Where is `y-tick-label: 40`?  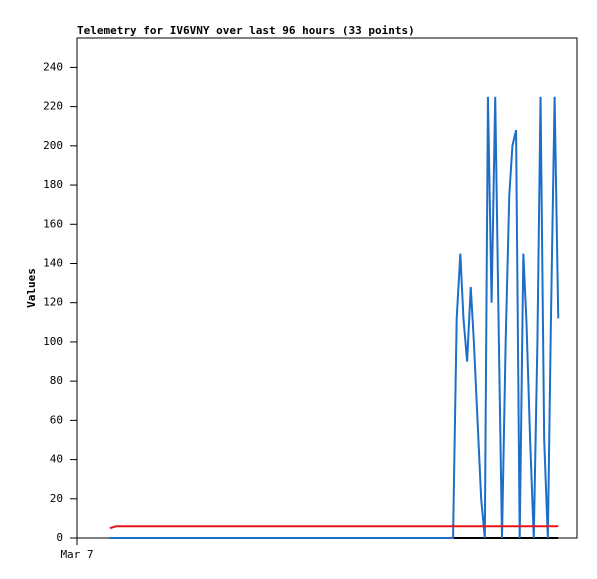
y-tick-label: 40 is located at coordinates (56, 459).